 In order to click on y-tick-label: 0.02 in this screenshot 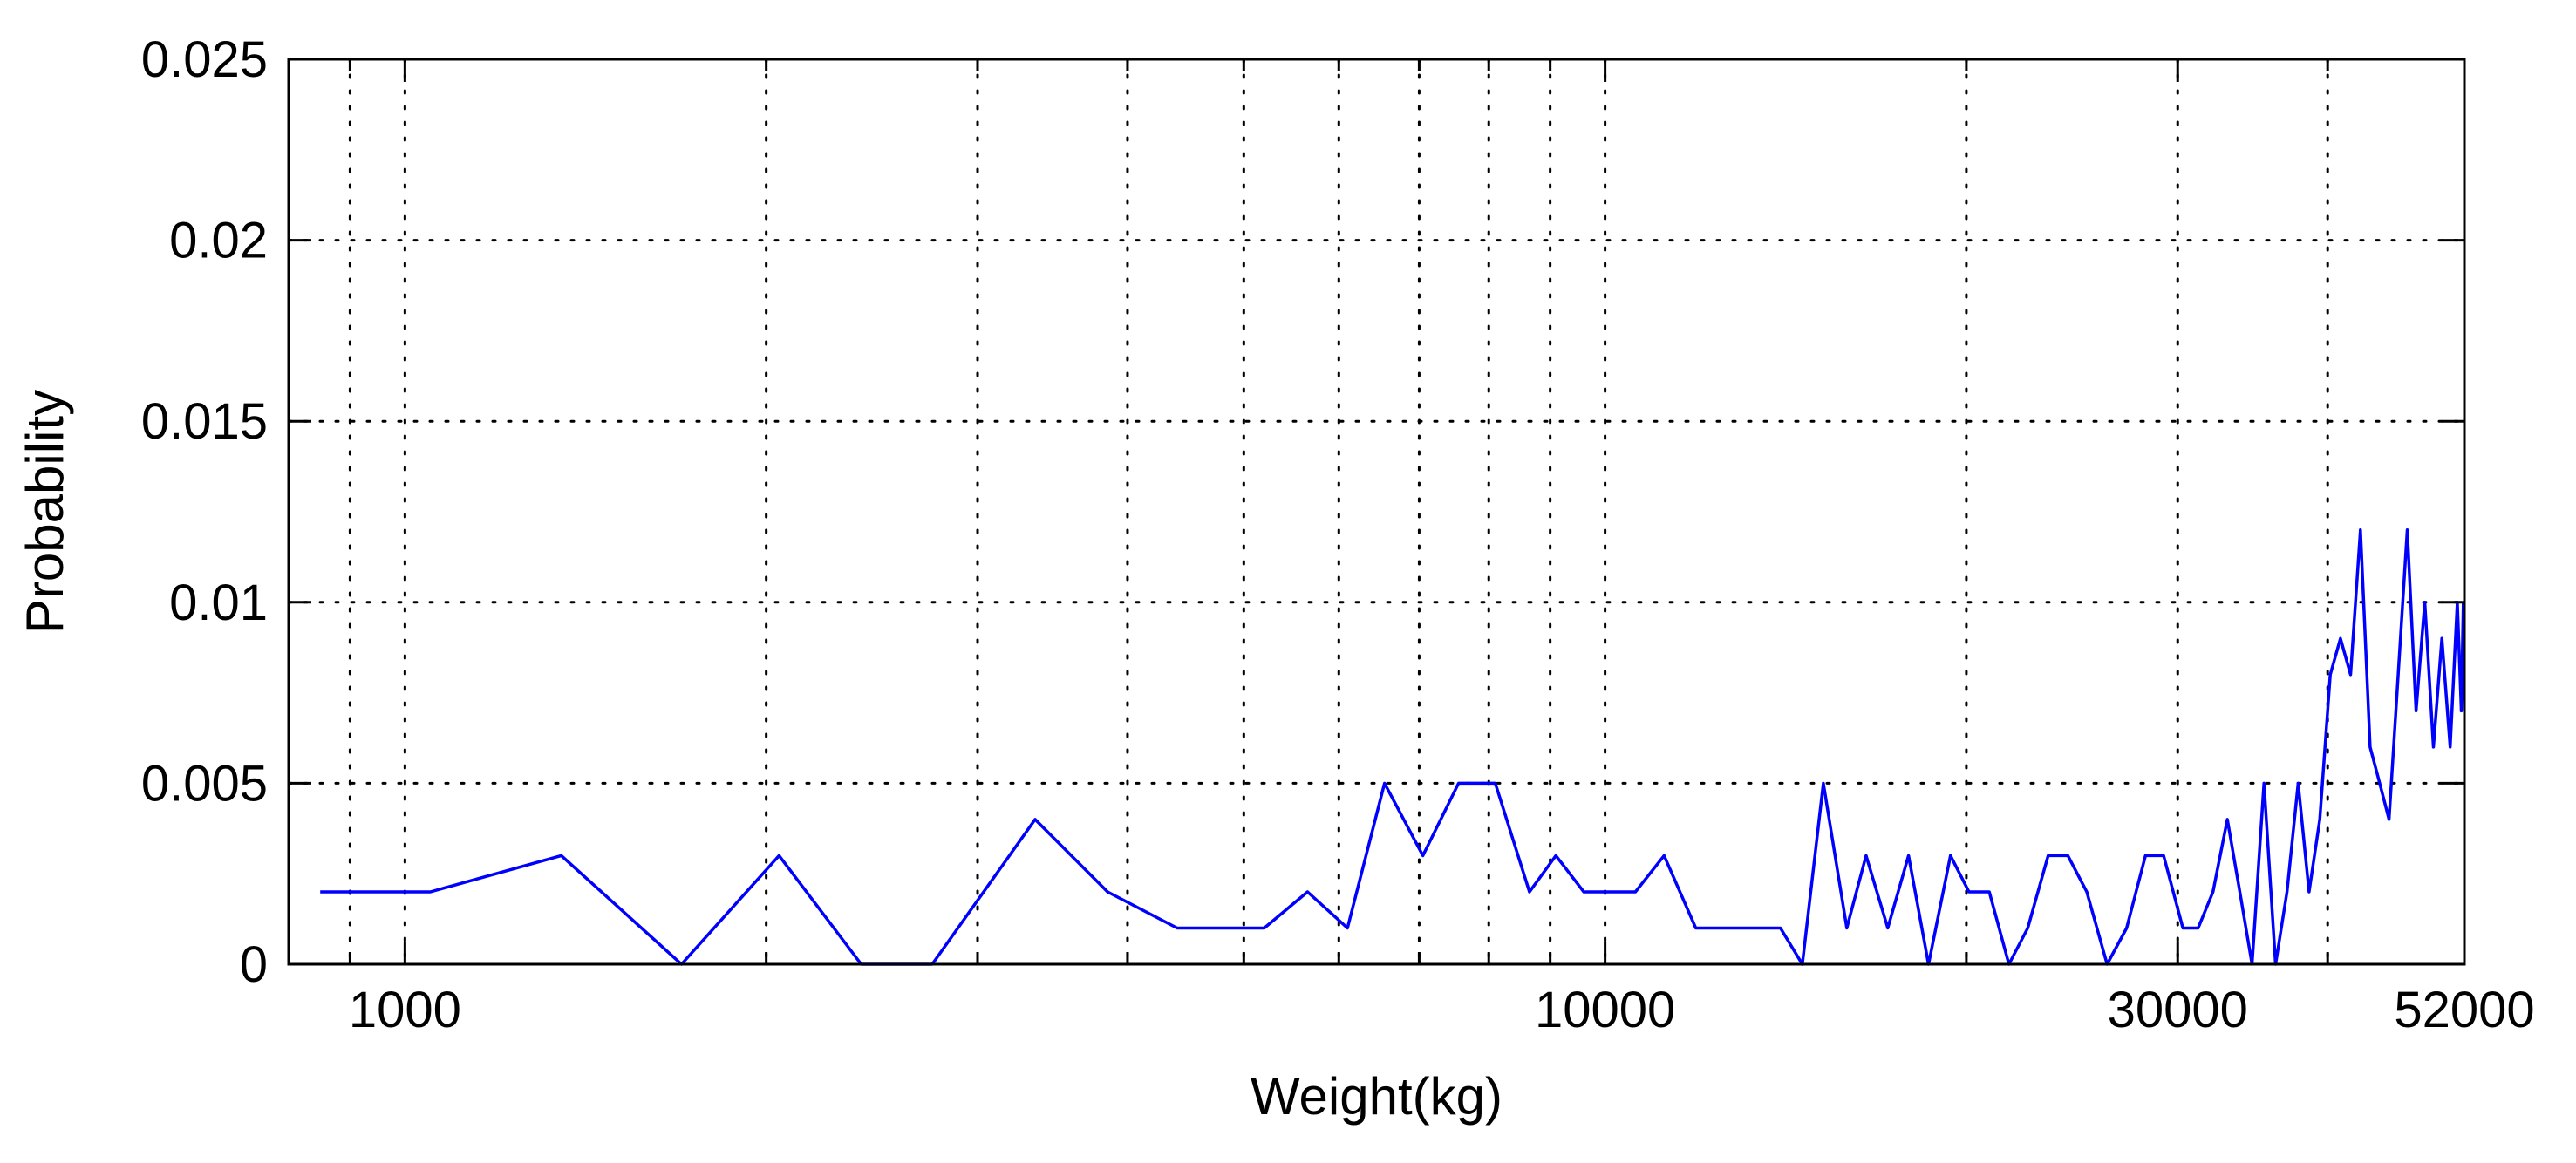, I will do `click(219, 241)`.